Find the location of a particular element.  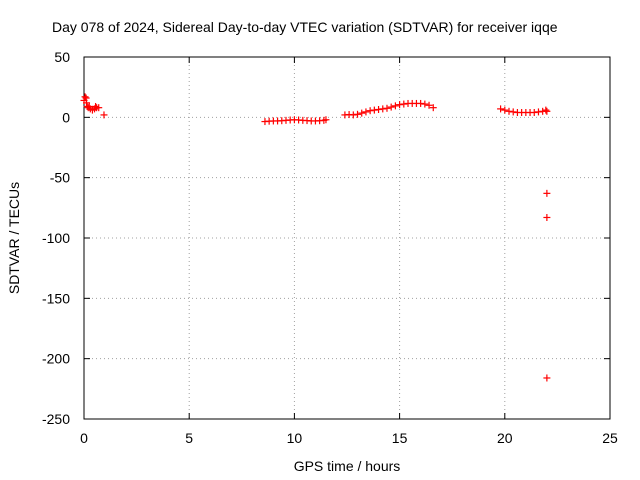

y-tick-label: -200 is located at coordinates (56, 359).